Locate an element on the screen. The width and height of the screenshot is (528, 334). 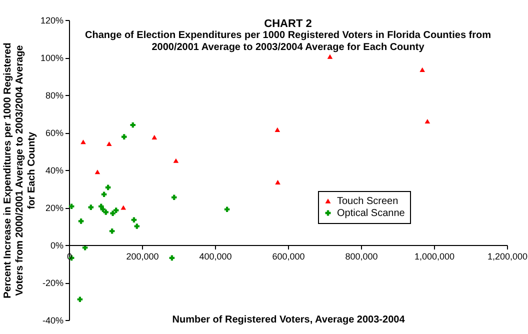
y-tick-label: 60% is located at coordinates (54, 133).